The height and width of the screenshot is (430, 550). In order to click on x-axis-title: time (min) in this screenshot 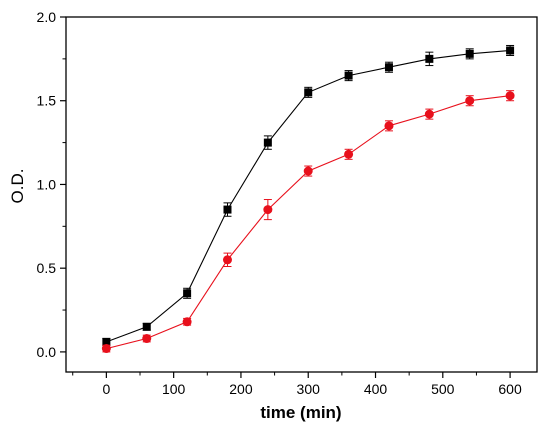, I will do `click(300, 412)`.